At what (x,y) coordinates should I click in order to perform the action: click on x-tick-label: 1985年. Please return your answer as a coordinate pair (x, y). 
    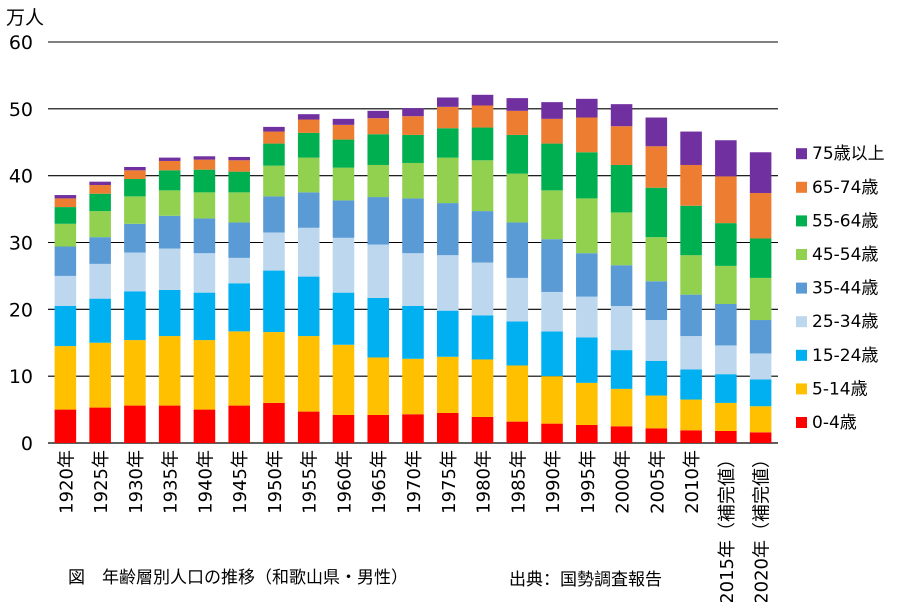
    Looking at the image, I should click on (518, 482).